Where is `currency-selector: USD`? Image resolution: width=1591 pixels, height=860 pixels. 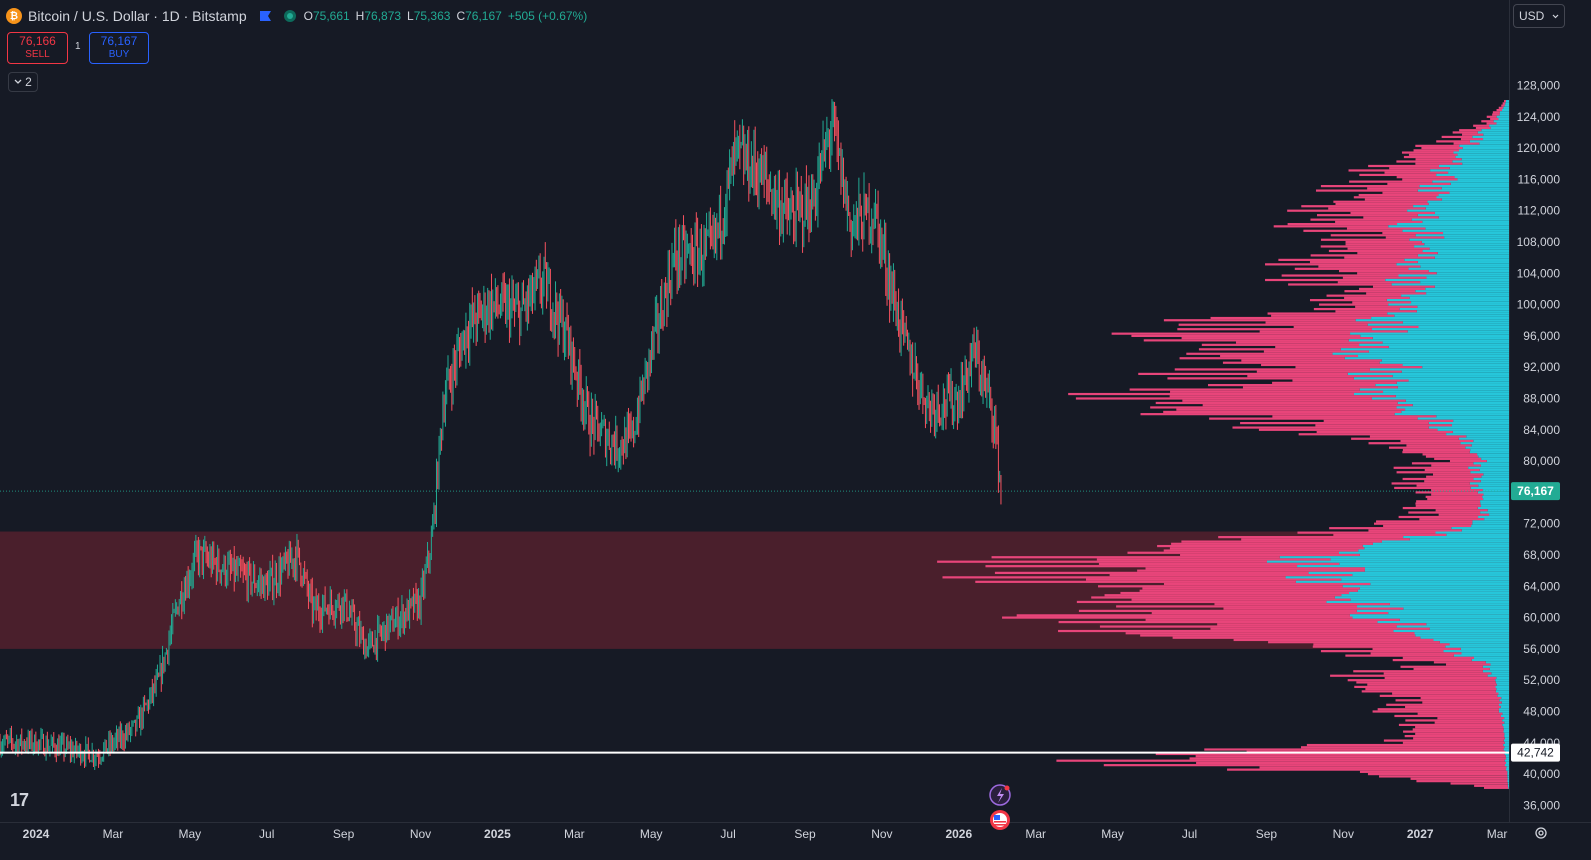 currency-selector: USD is located at coordinates (1539, 16).